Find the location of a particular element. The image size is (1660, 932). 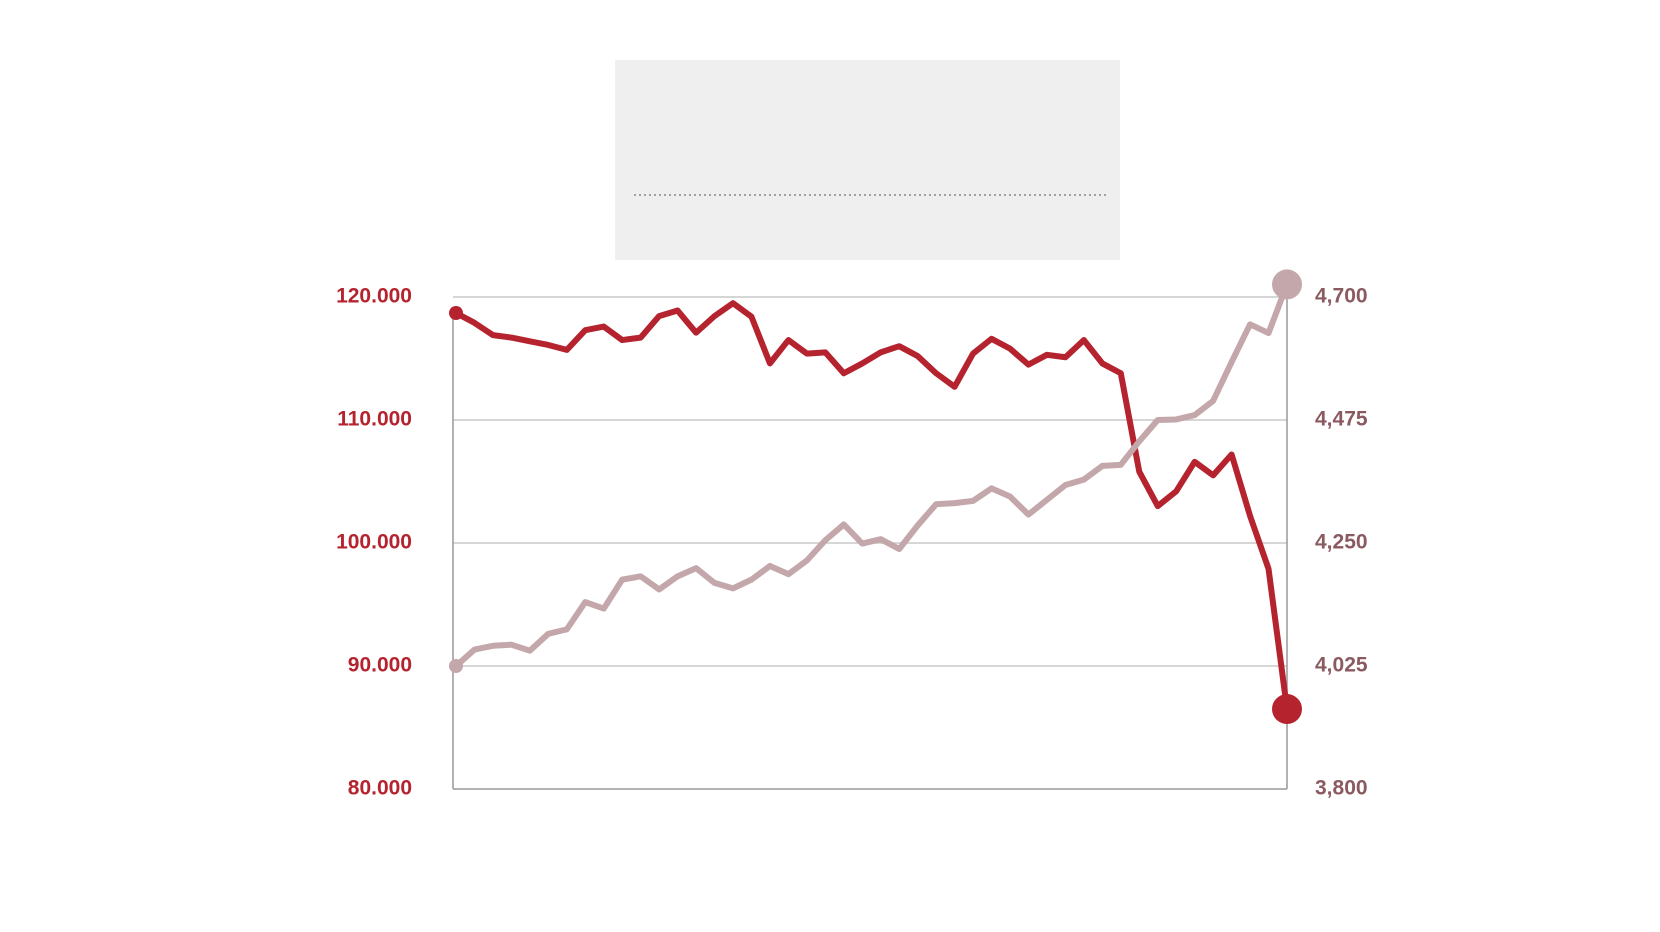

y2-tick-label: 4,025 is located at coordinates (1341, 665).